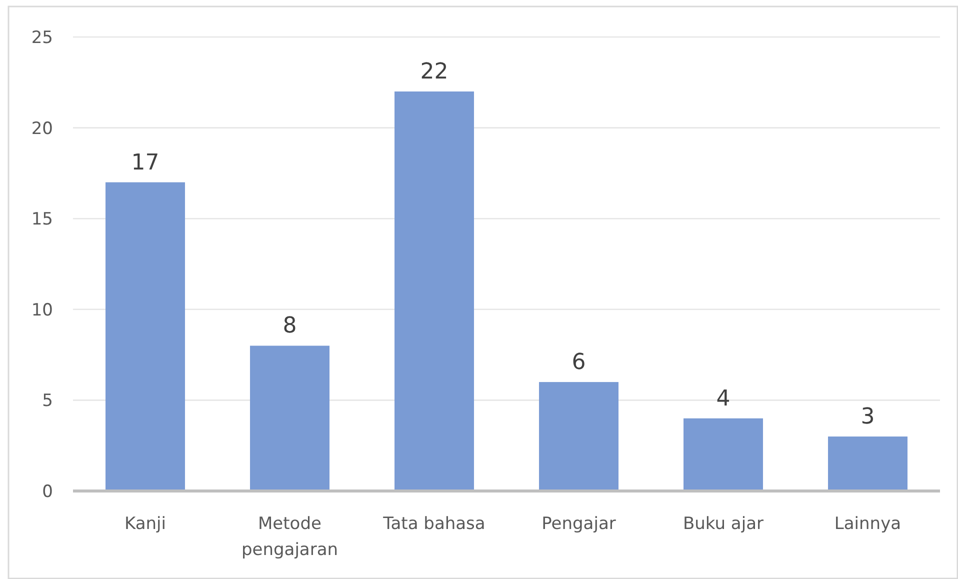 The height and width of the screenshot is (579, 958). I want to click on y-tick-label: 10, so click(42, 310).